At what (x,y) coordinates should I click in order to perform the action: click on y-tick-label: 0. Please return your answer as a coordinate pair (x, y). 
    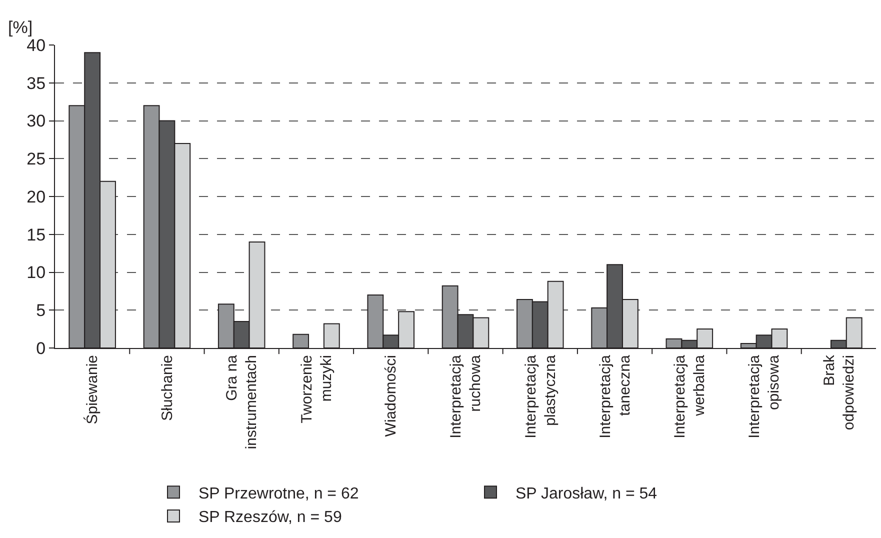
    Looking at the image, I should click on (41, 348).